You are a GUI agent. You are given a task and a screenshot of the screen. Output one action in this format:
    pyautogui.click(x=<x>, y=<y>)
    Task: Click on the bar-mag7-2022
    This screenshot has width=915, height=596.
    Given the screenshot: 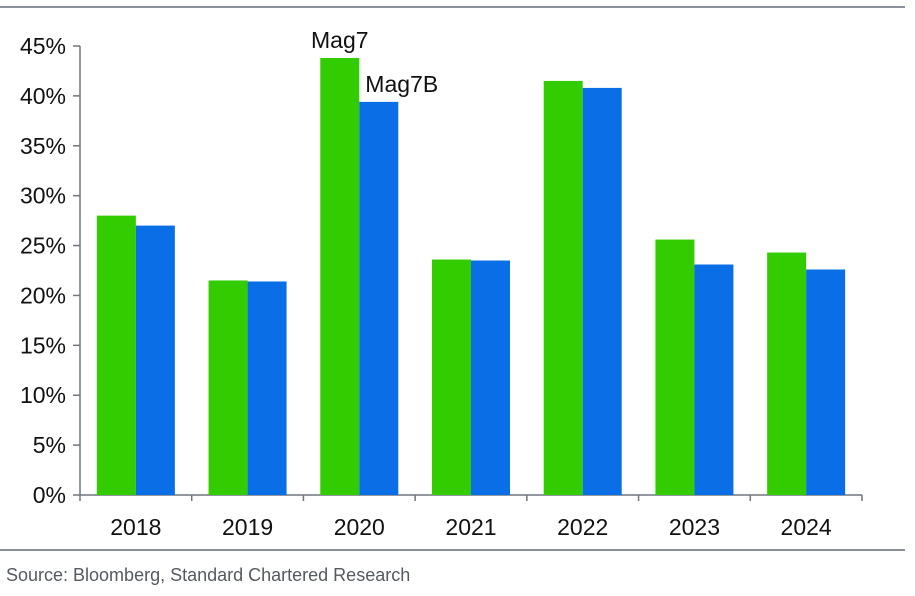 What is the action you would take?
    pyautogui.click(x=563, y=287)
    